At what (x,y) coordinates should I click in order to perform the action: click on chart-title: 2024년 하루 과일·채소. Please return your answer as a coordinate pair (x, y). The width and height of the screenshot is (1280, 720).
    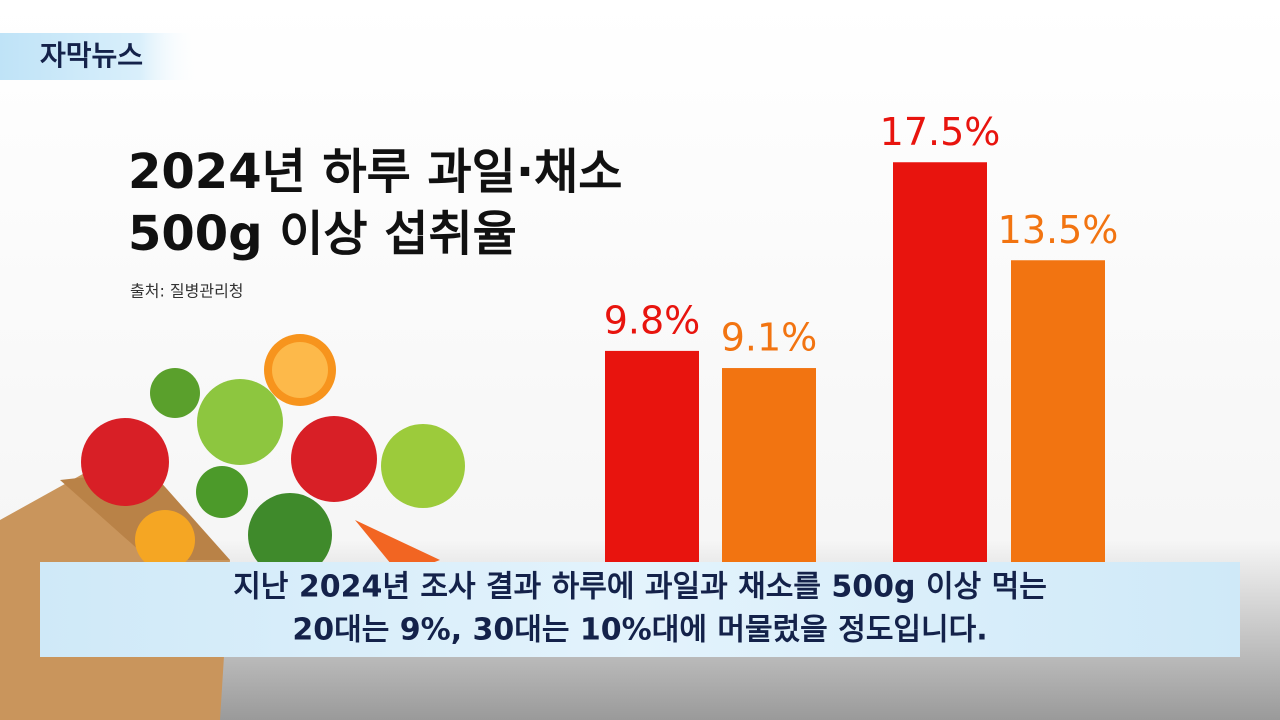
    Looking at the image, I should click on (375, 172).